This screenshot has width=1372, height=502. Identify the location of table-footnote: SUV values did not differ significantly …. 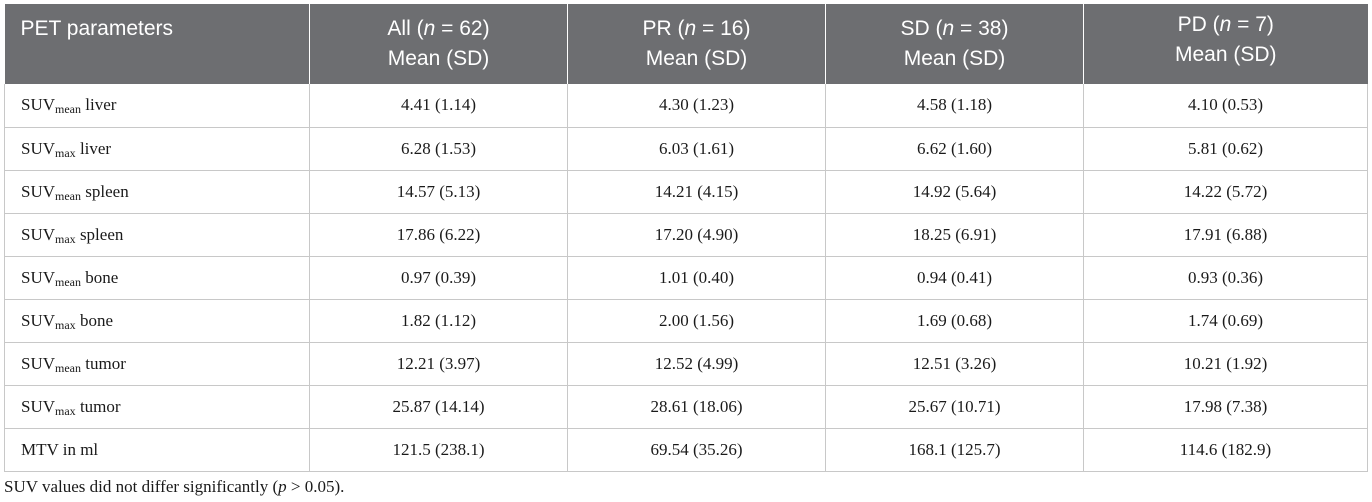
(174, 487).